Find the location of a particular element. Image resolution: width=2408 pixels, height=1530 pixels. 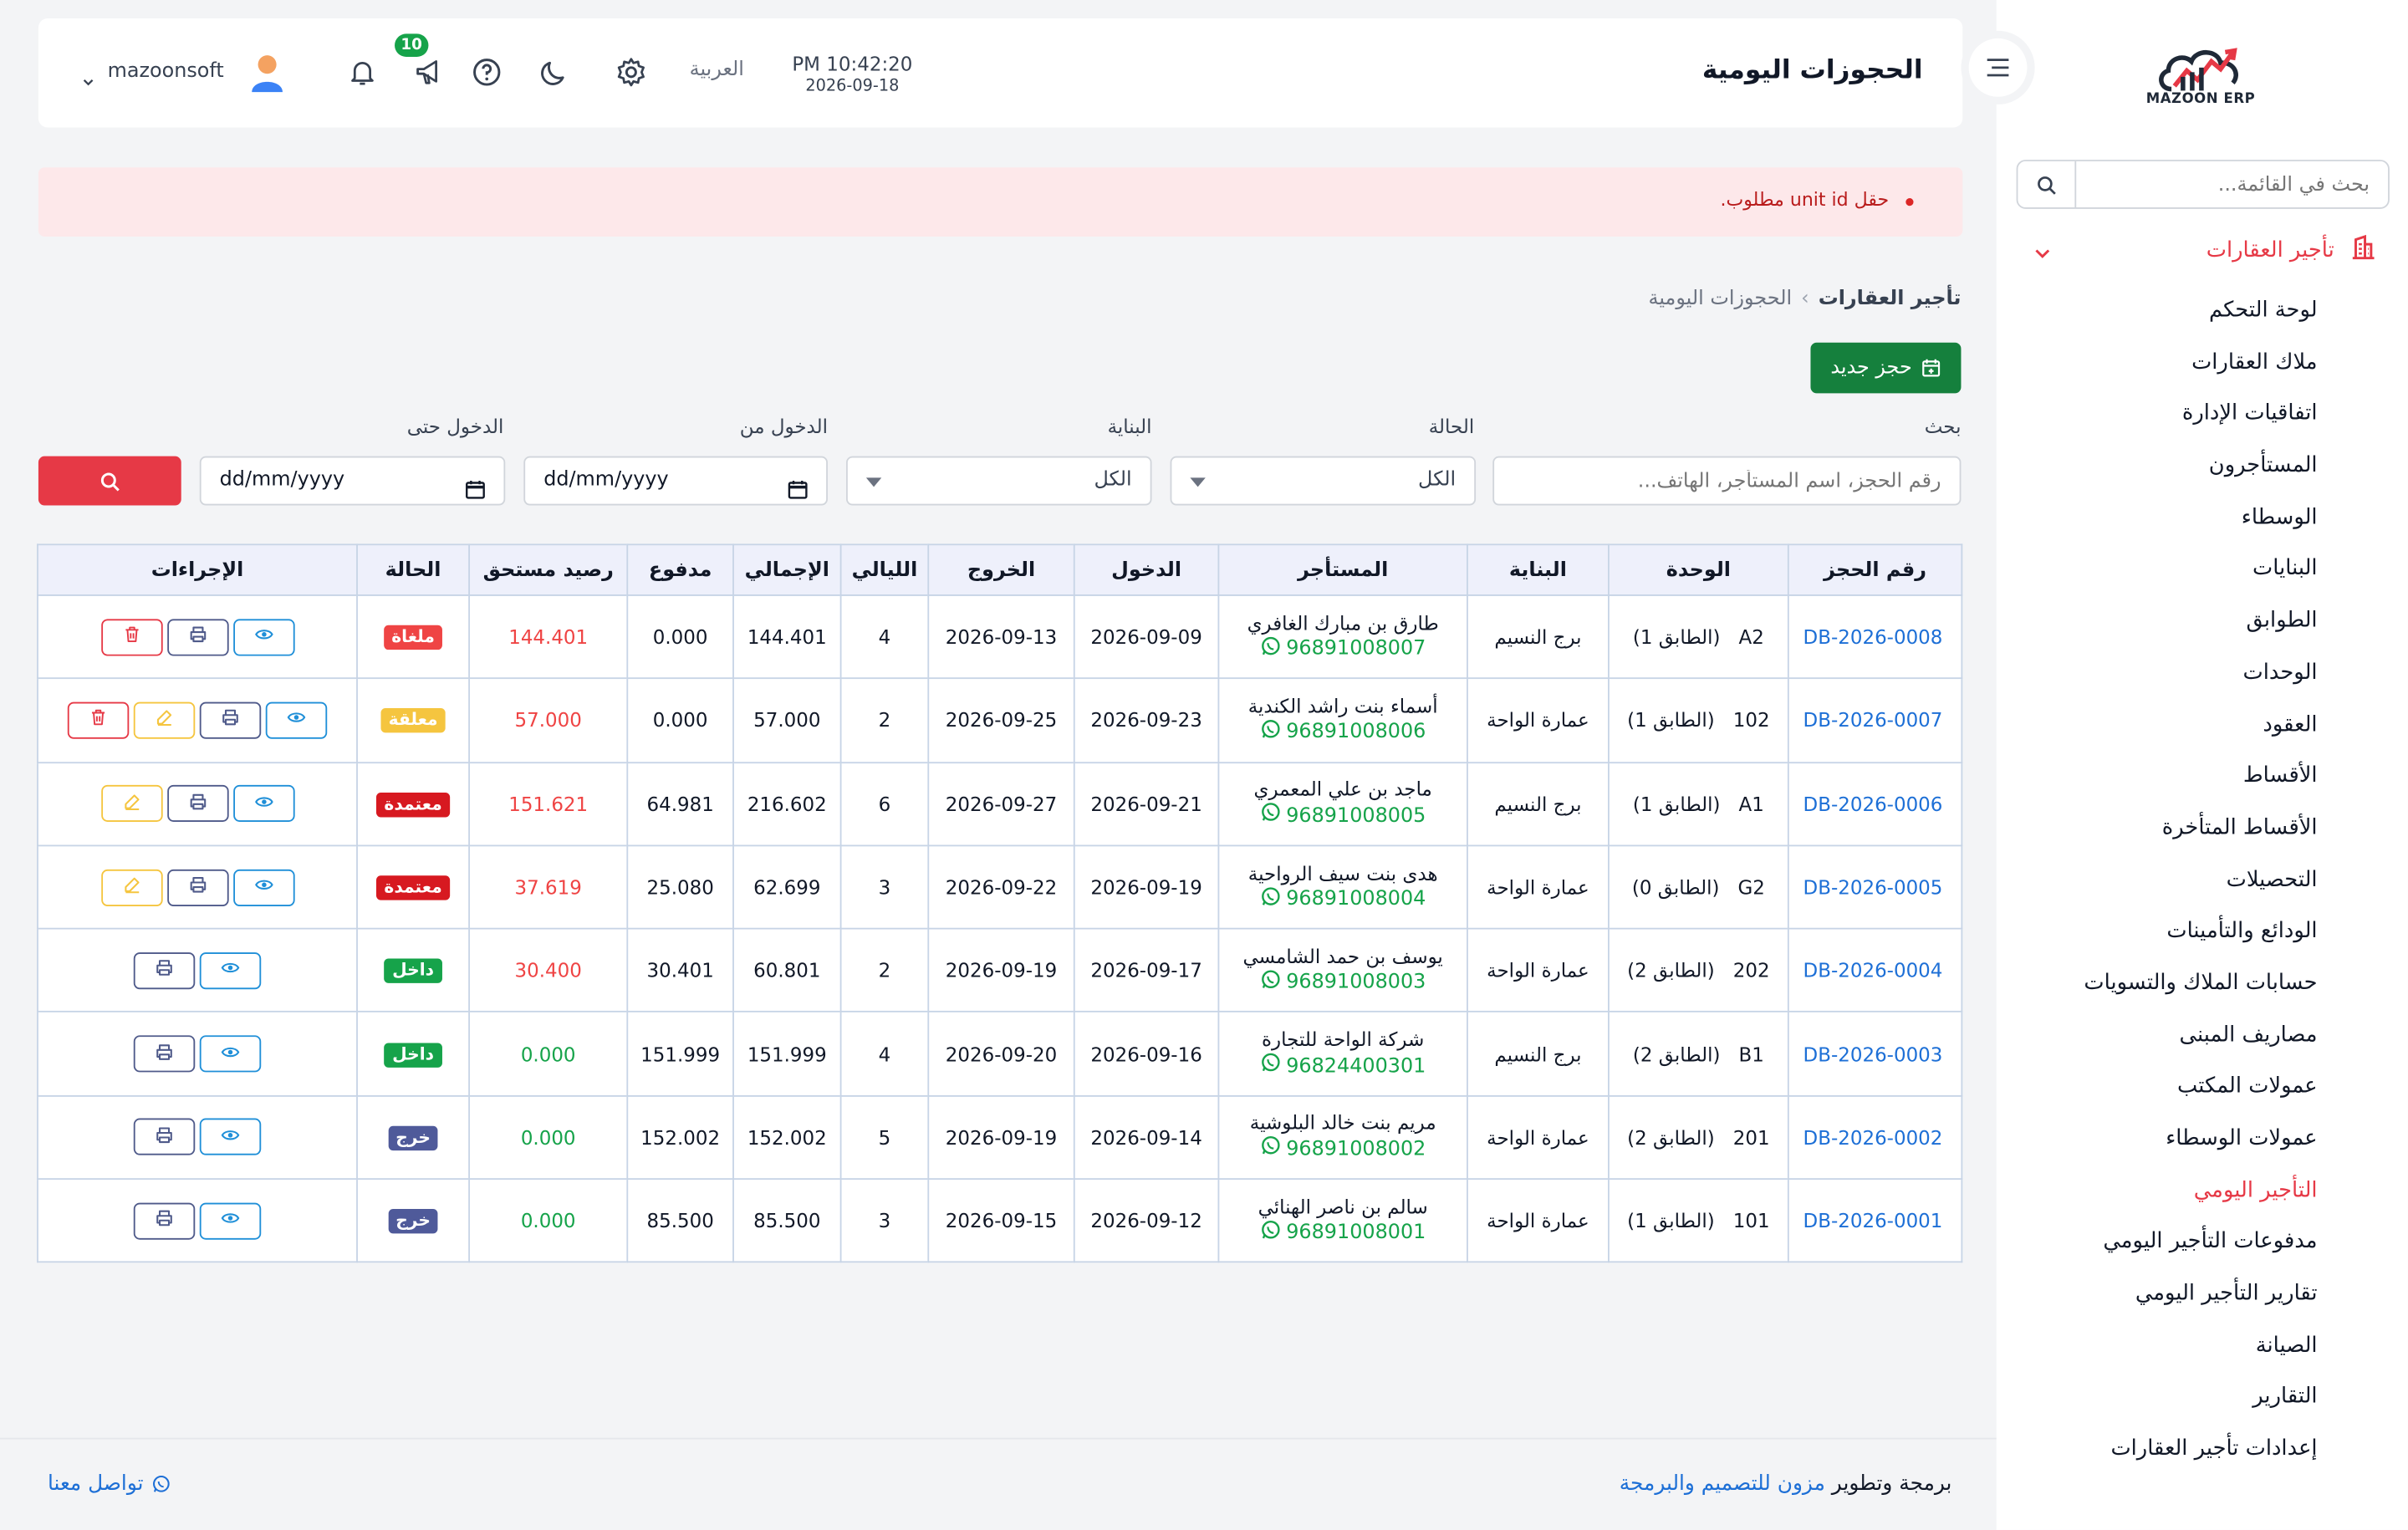

sidebar-item: اتفاقيات الإدارة is located at coordinates (2250, 413).